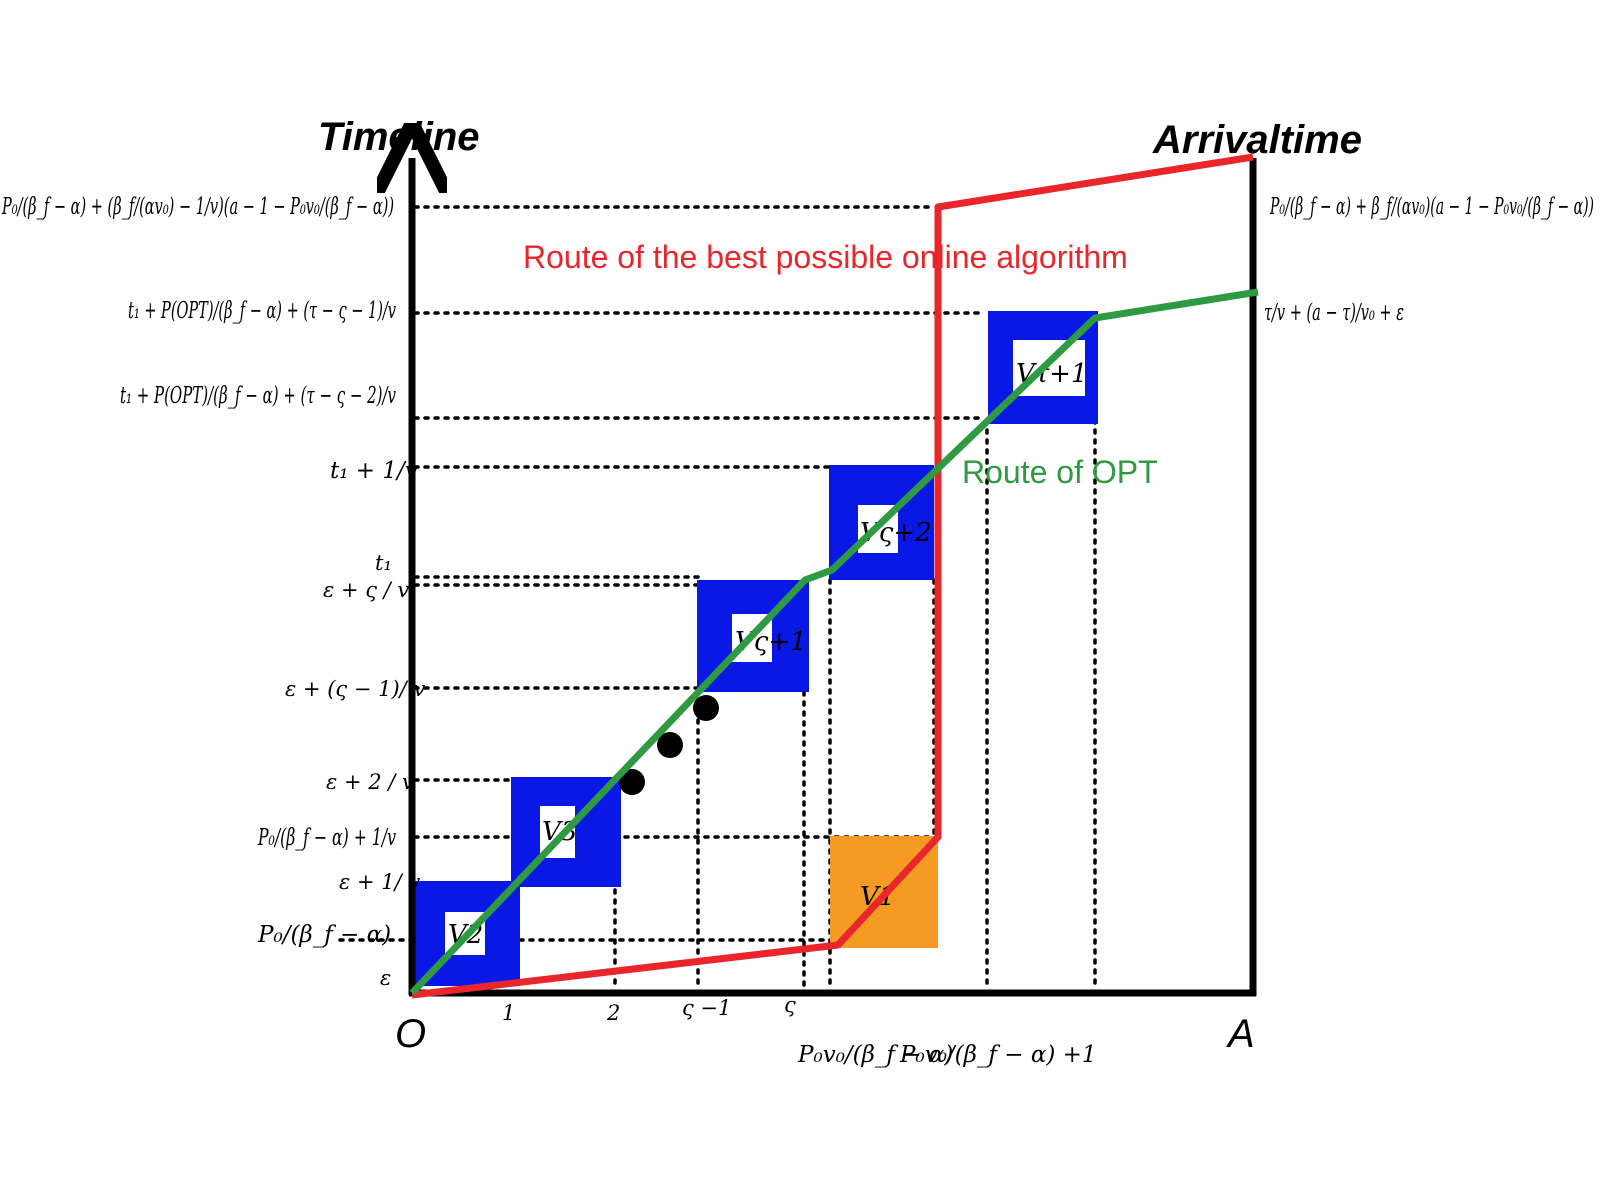  Describe the element at coordinates (258, 396) in the screenshot. I see `y-label-opt-2: t₁ + P(OPT)/(β_f − α) + (τ − ς − 2)/v` at that location.